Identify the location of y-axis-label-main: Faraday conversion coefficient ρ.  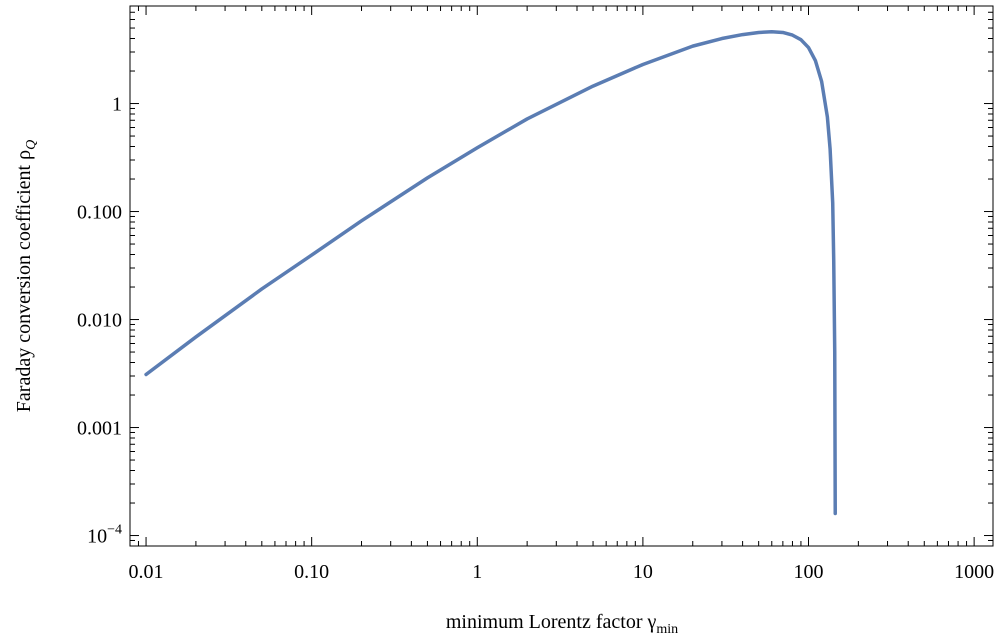
(24, 281).